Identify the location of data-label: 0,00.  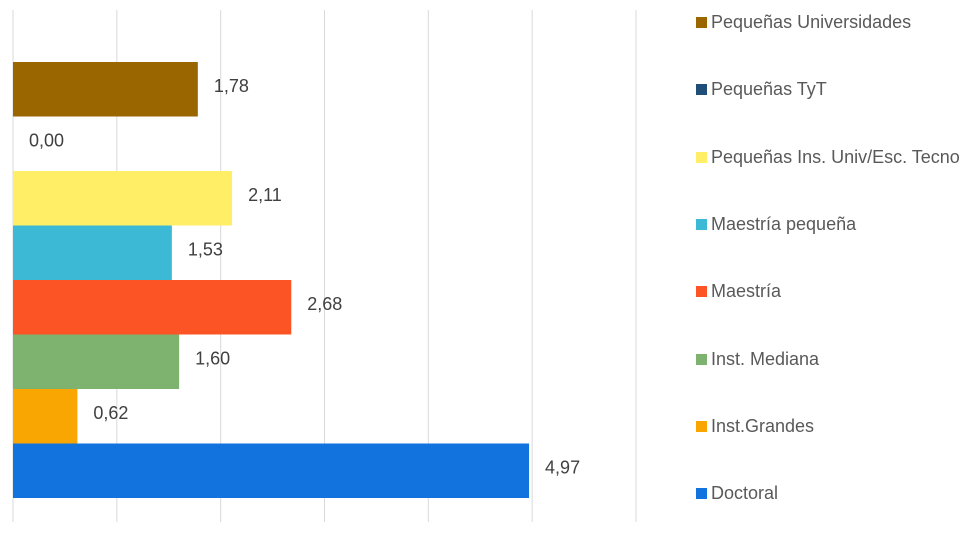
(46, 141).